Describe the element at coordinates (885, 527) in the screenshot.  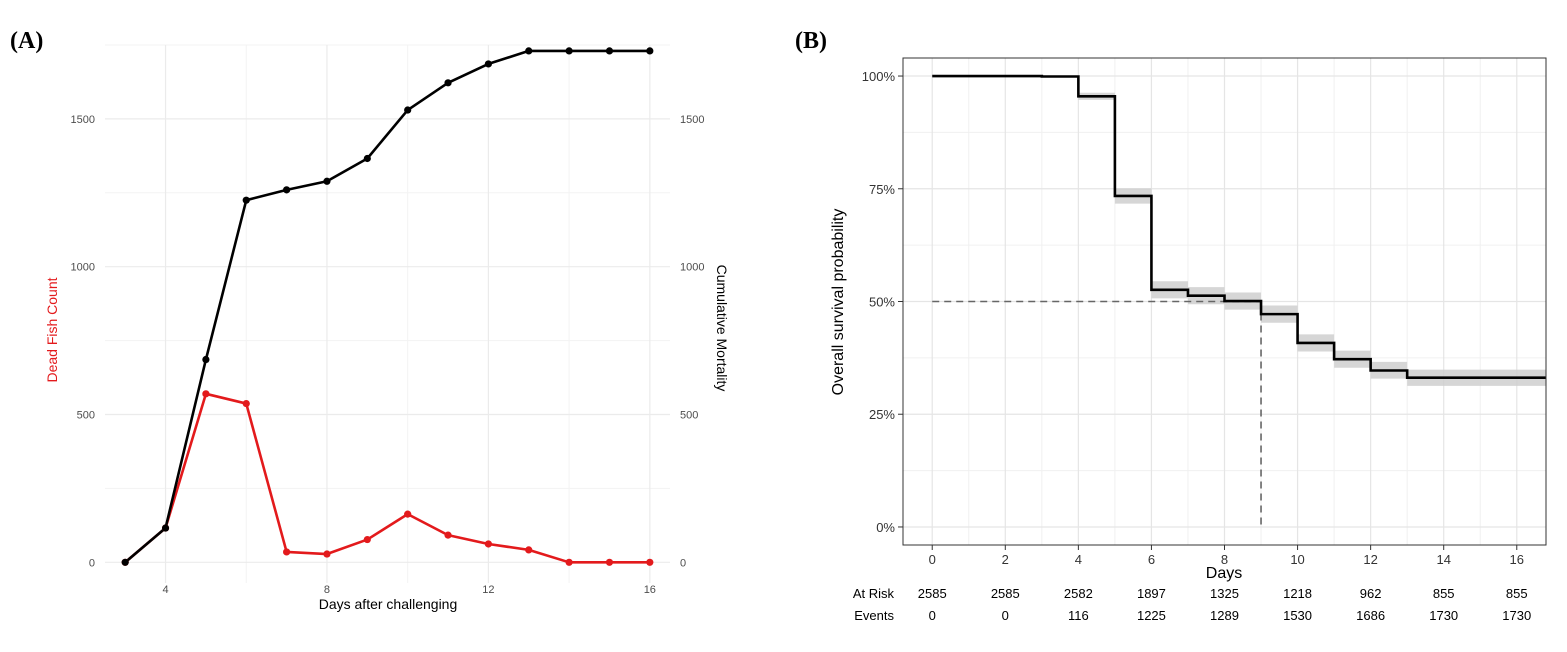
I see `panel-b-y-tick-label: 0%` at that location.